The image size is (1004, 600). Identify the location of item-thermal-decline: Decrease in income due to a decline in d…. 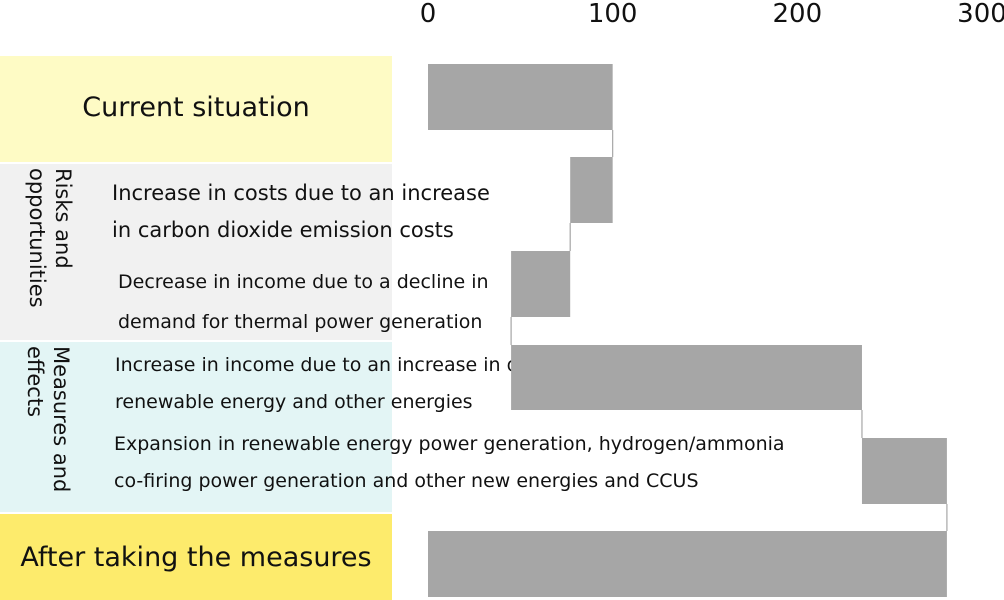
(303, 302).